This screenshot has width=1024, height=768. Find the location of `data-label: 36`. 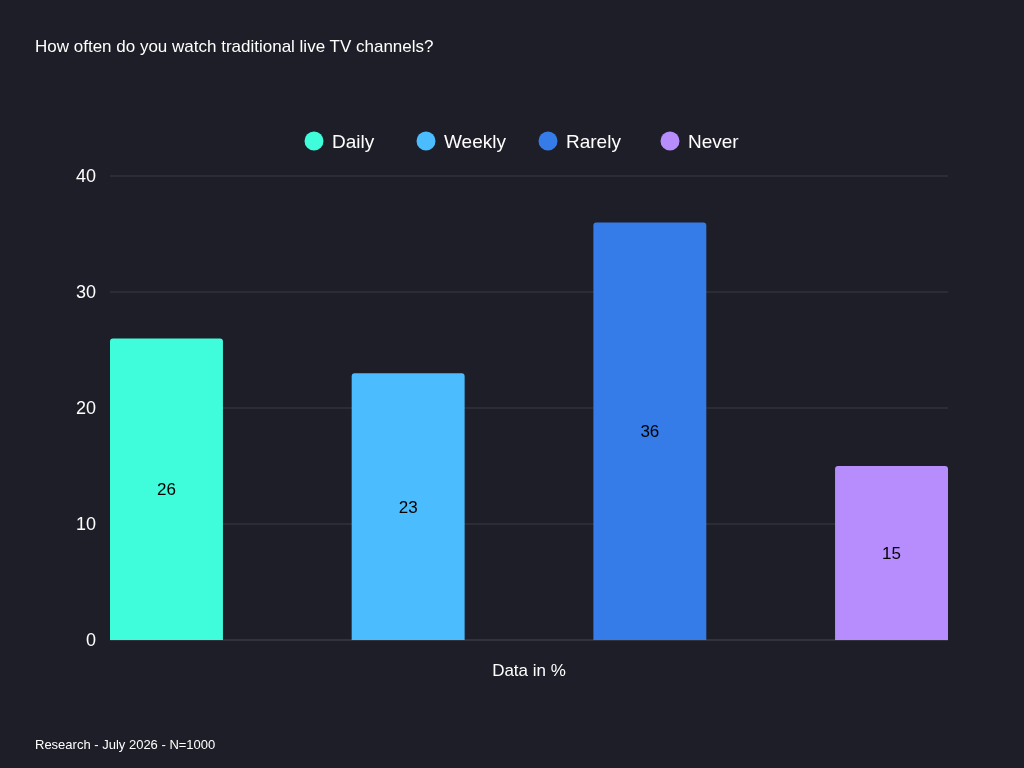

data-label: 36 is located at coordinates (650, 432).